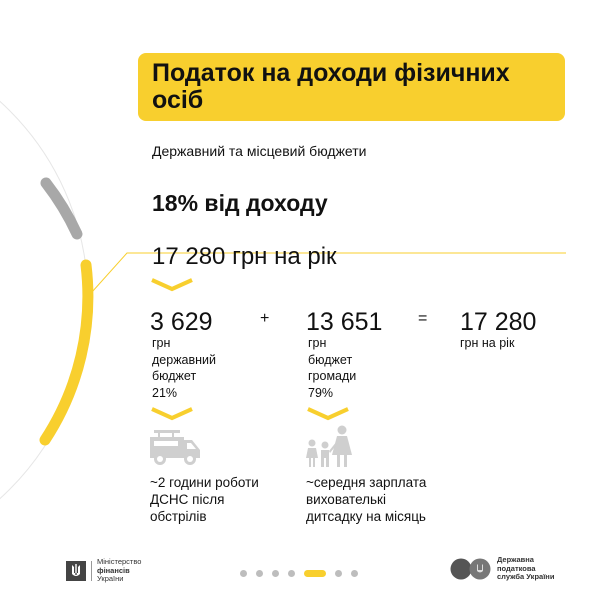 This screenshot has width=600, height=600. Describe the element at coordinates (328, 272) in the screenshot. I see `connector-line` at that location.